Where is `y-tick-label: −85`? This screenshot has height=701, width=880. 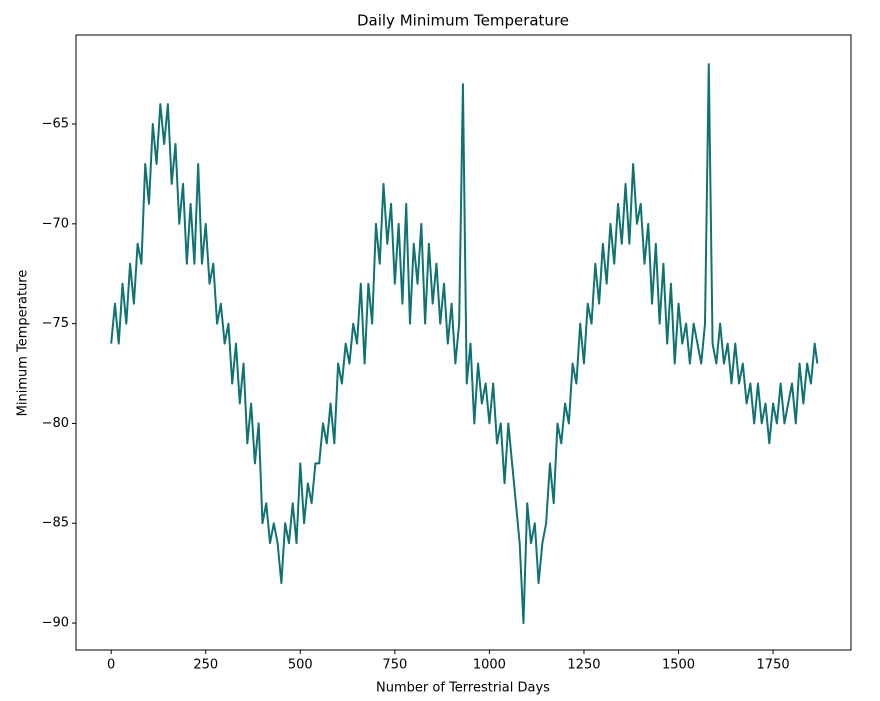 y-tick-label: −85 is located at coordinates (55, 523).